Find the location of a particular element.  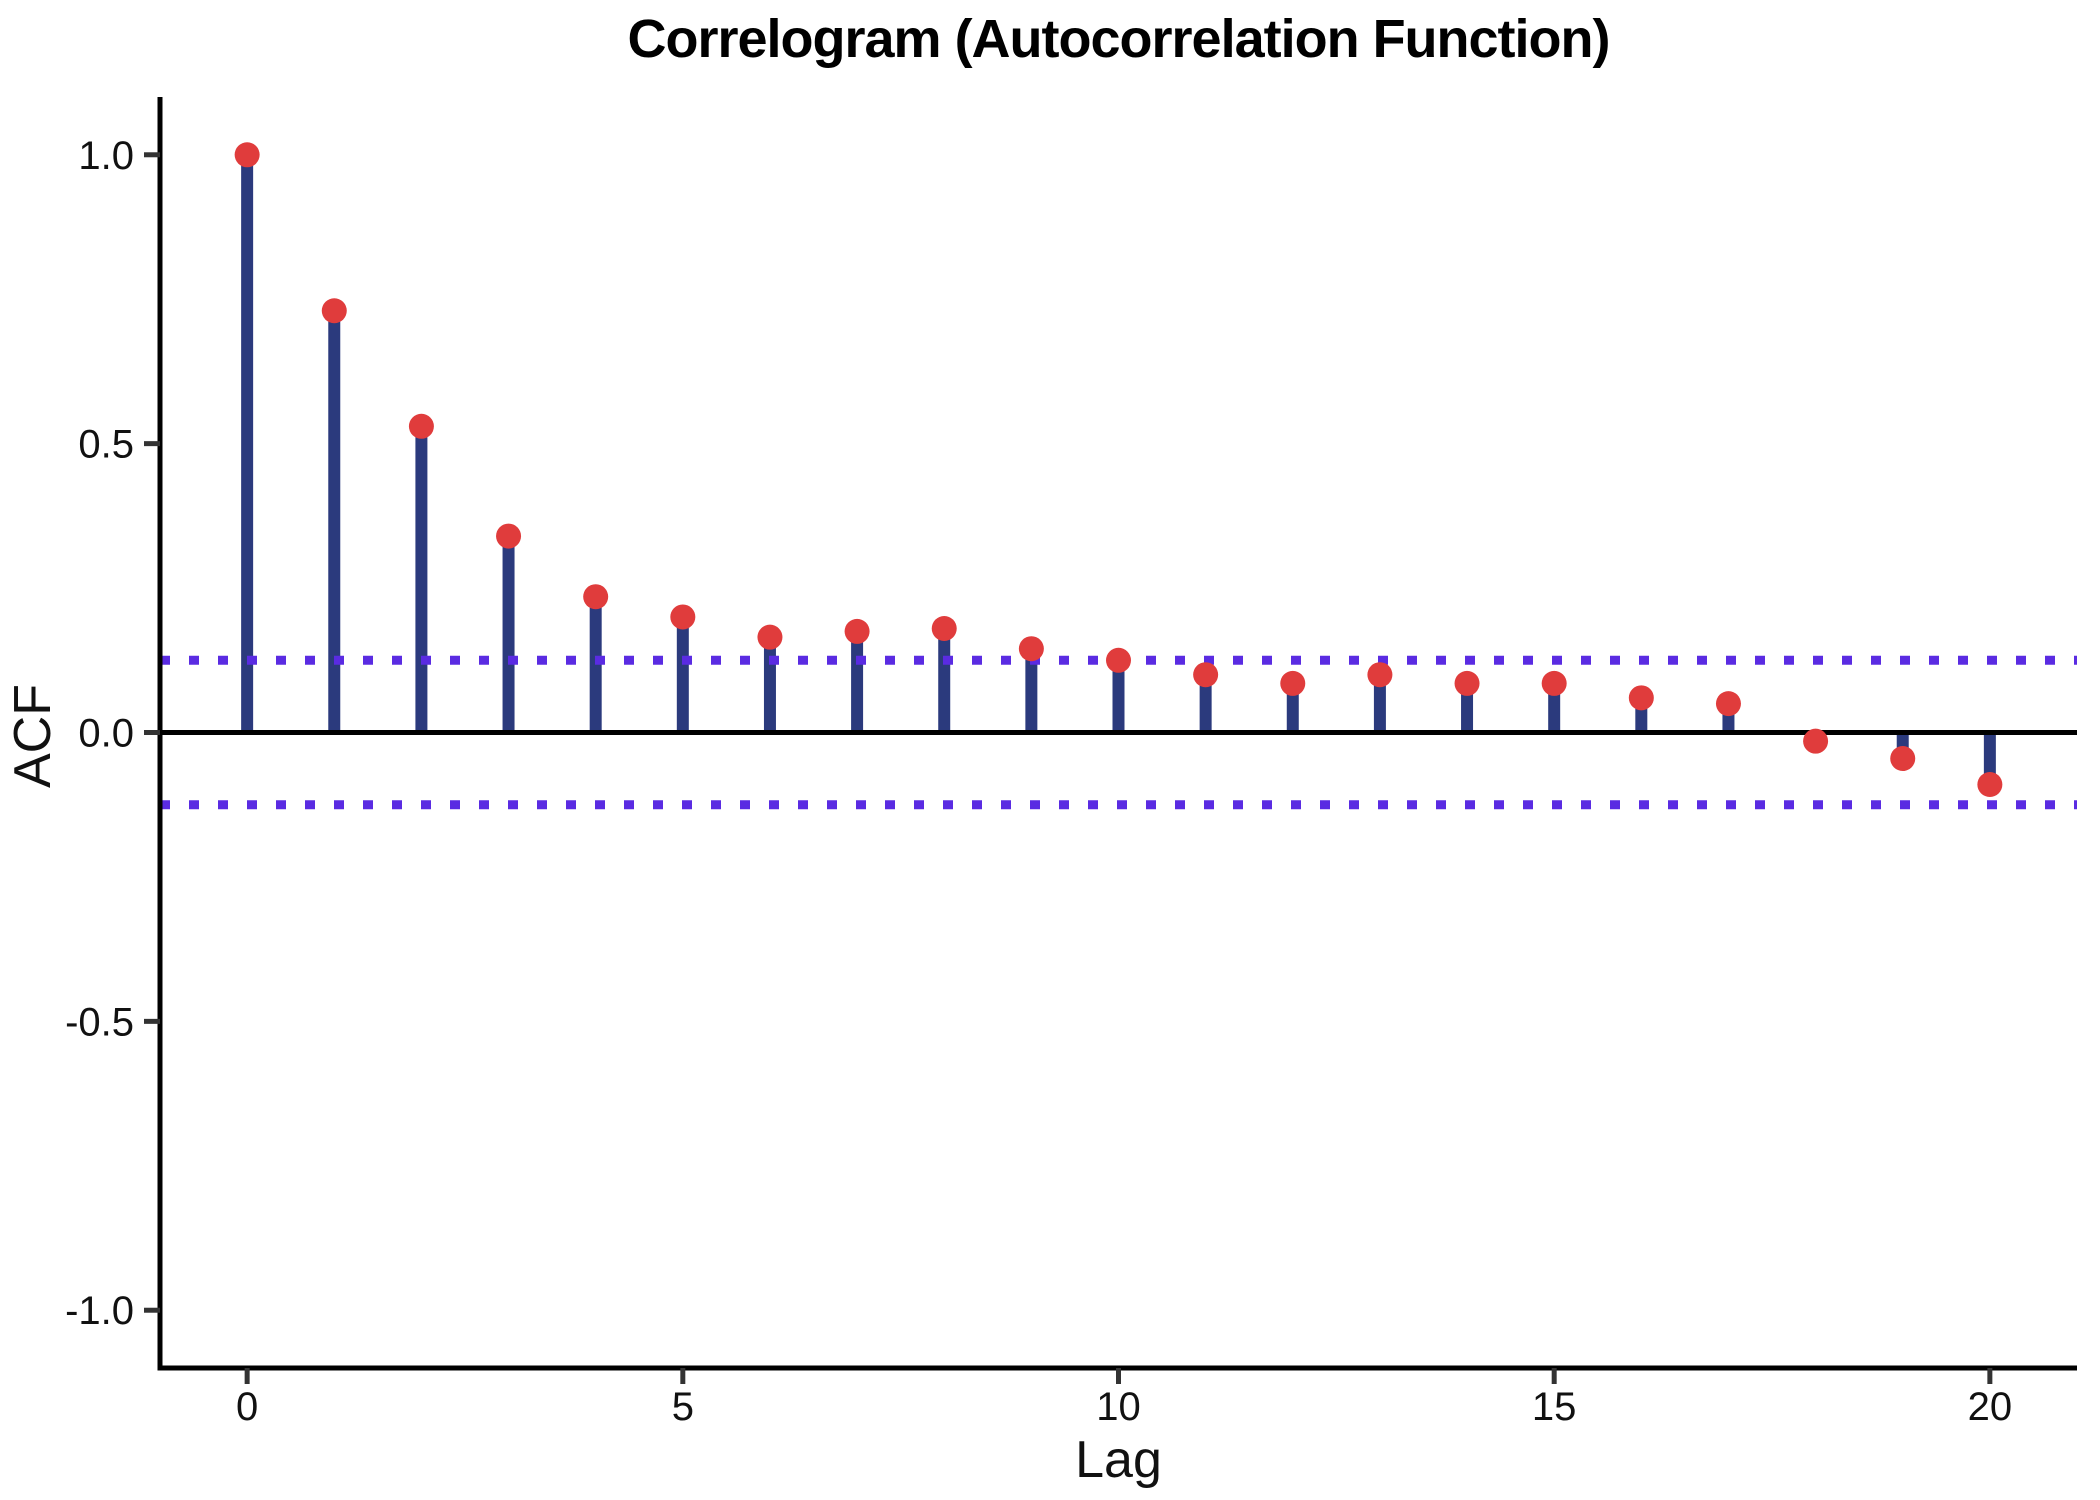

y-tick-label-1.0: 1.0 is located at coordinates (106, 156).